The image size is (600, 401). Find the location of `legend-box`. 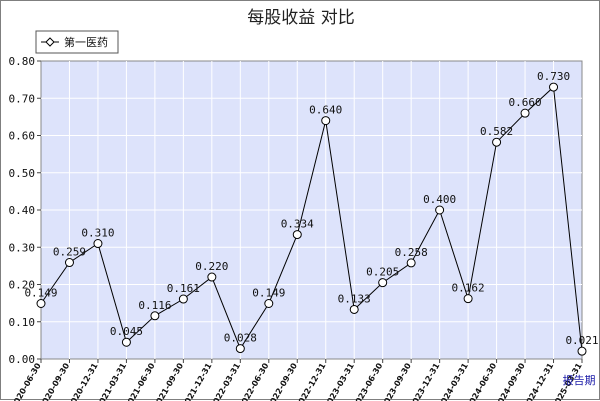

legend-box is located at coordinates (77, 42).